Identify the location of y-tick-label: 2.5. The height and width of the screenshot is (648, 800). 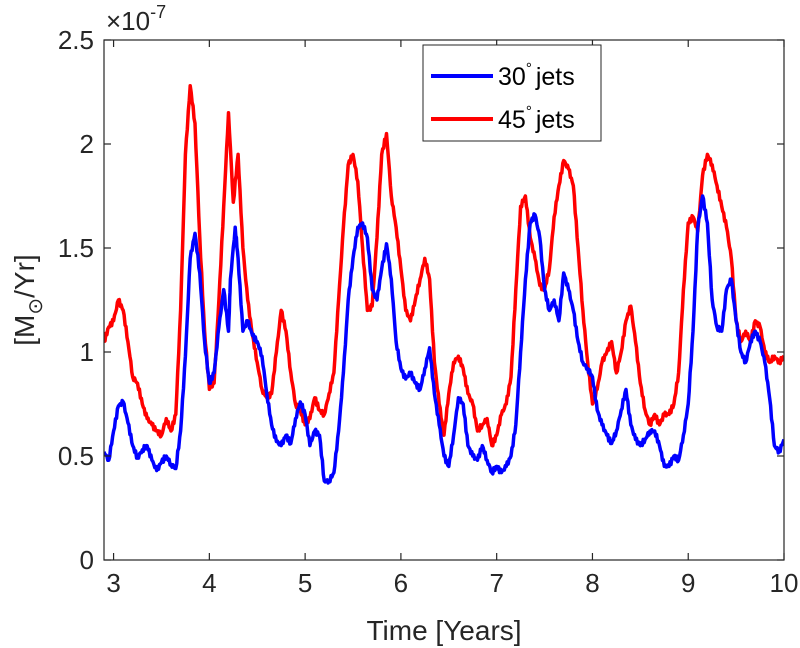
(76, 40).